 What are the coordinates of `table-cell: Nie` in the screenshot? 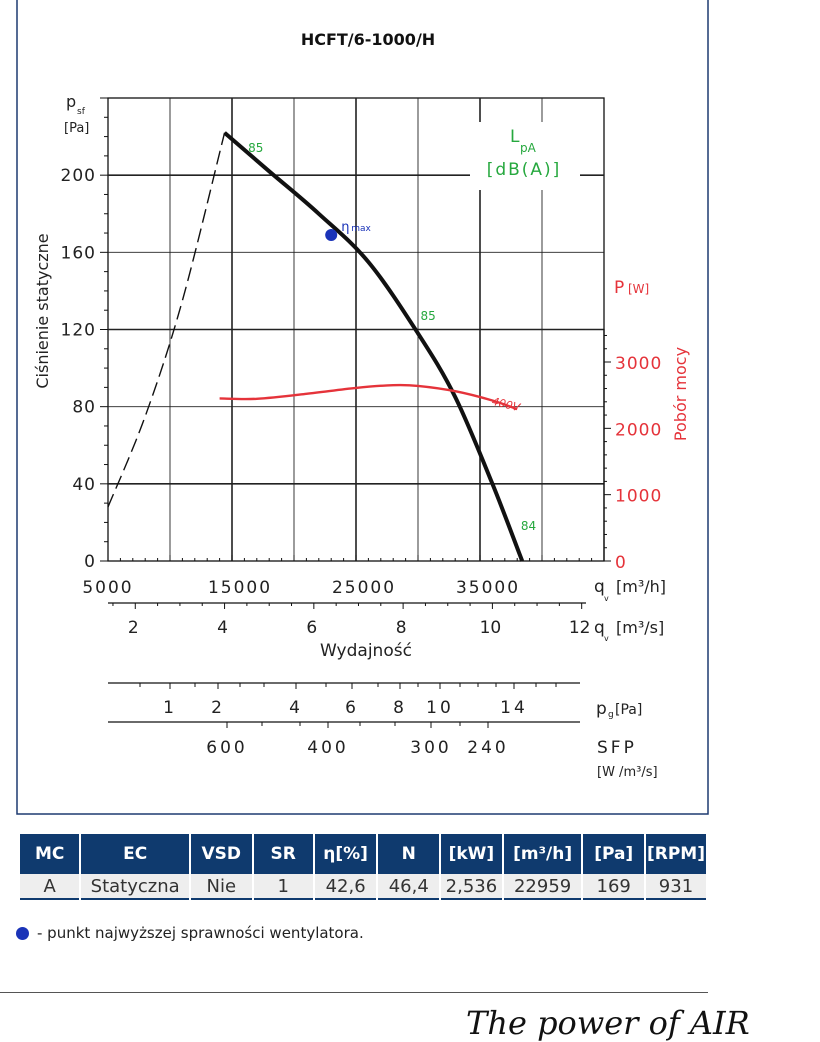 It's located at (221, 887).